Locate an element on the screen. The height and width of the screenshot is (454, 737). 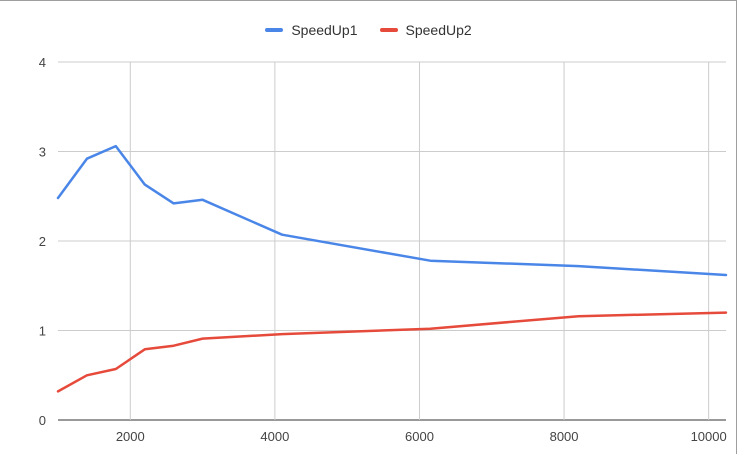
y-tick-label-2: 2 is located at coordinates (42, 241).